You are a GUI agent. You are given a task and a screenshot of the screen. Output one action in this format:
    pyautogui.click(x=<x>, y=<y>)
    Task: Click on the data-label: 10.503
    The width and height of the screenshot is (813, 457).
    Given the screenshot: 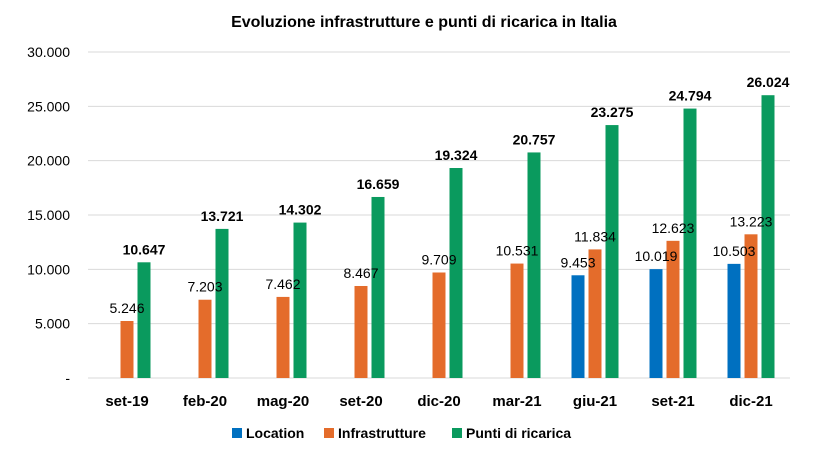 What is the action you would take?
    pyautogui.click(x=734, y=251)
    